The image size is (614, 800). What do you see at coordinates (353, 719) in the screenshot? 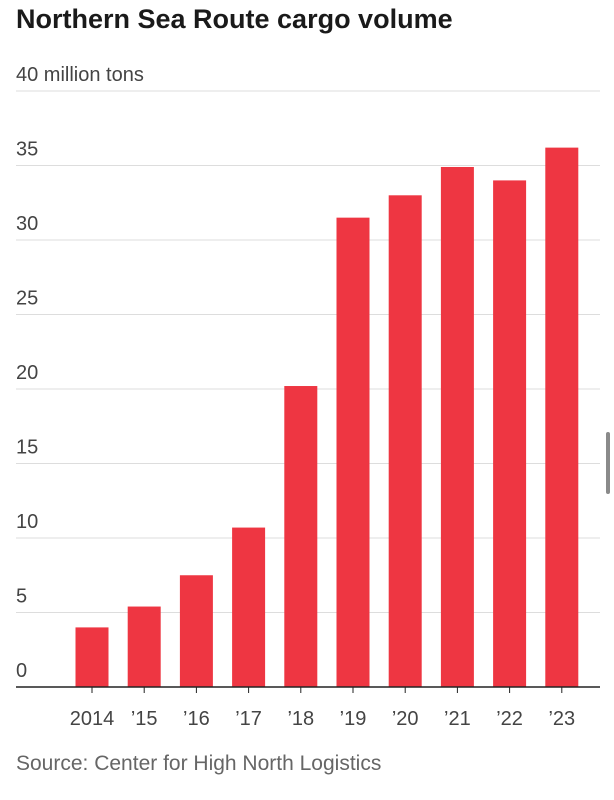
I see `x-tick-label: ’19` at bounding box center [353, 719].